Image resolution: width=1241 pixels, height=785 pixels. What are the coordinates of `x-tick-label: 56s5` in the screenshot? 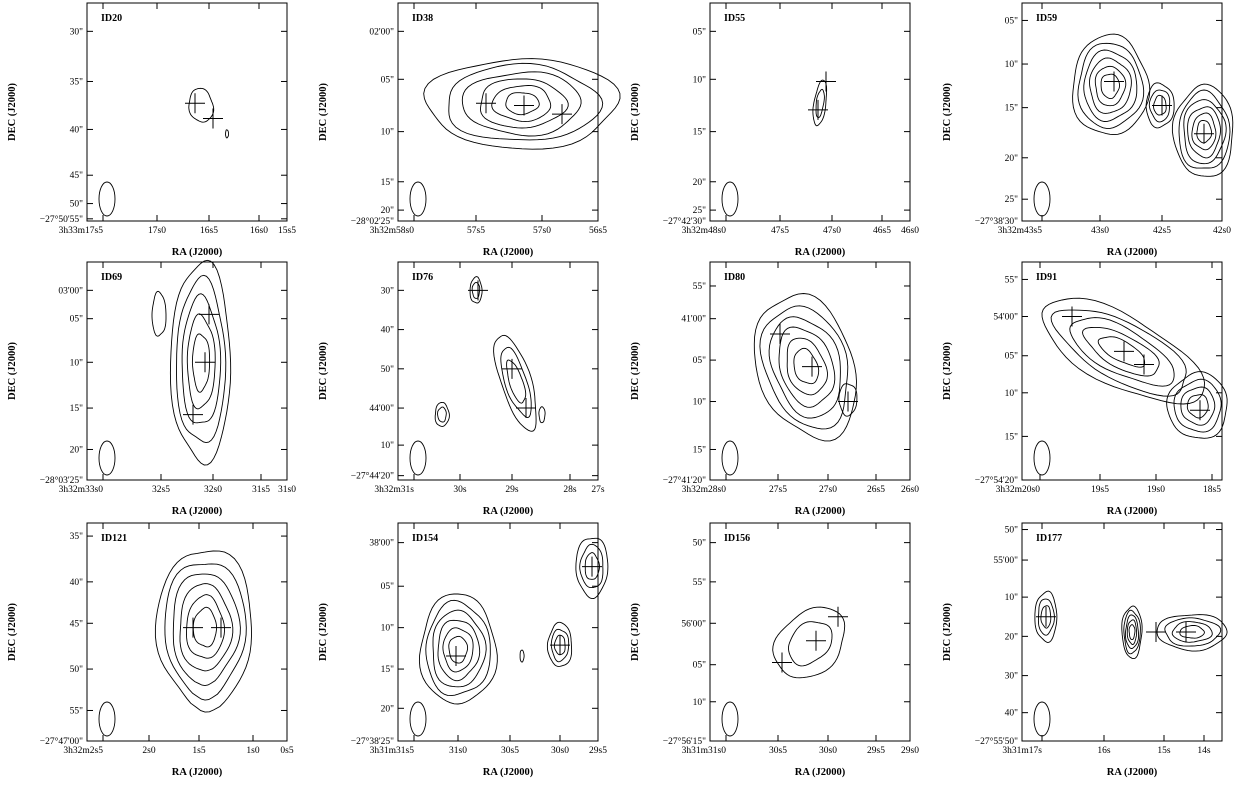 It's located at (598, 231).